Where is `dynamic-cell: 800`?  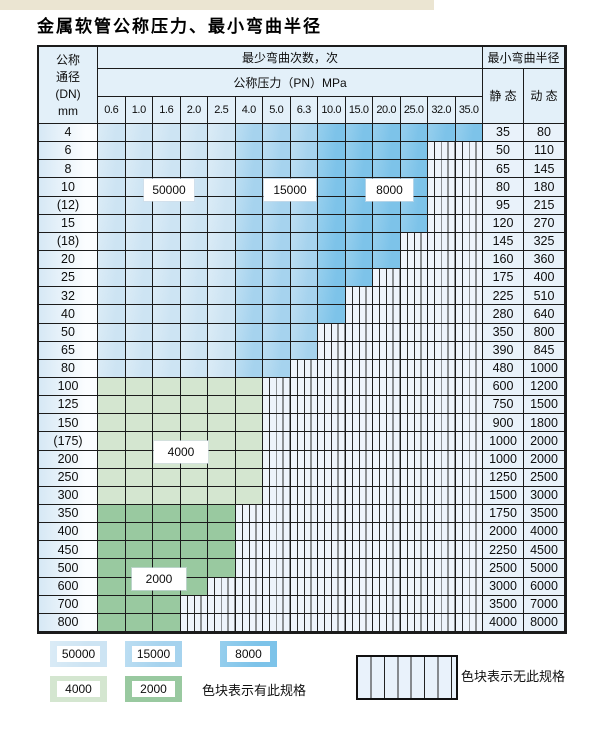 dynamic-cell: 800 is located at coordinates (544, 332).